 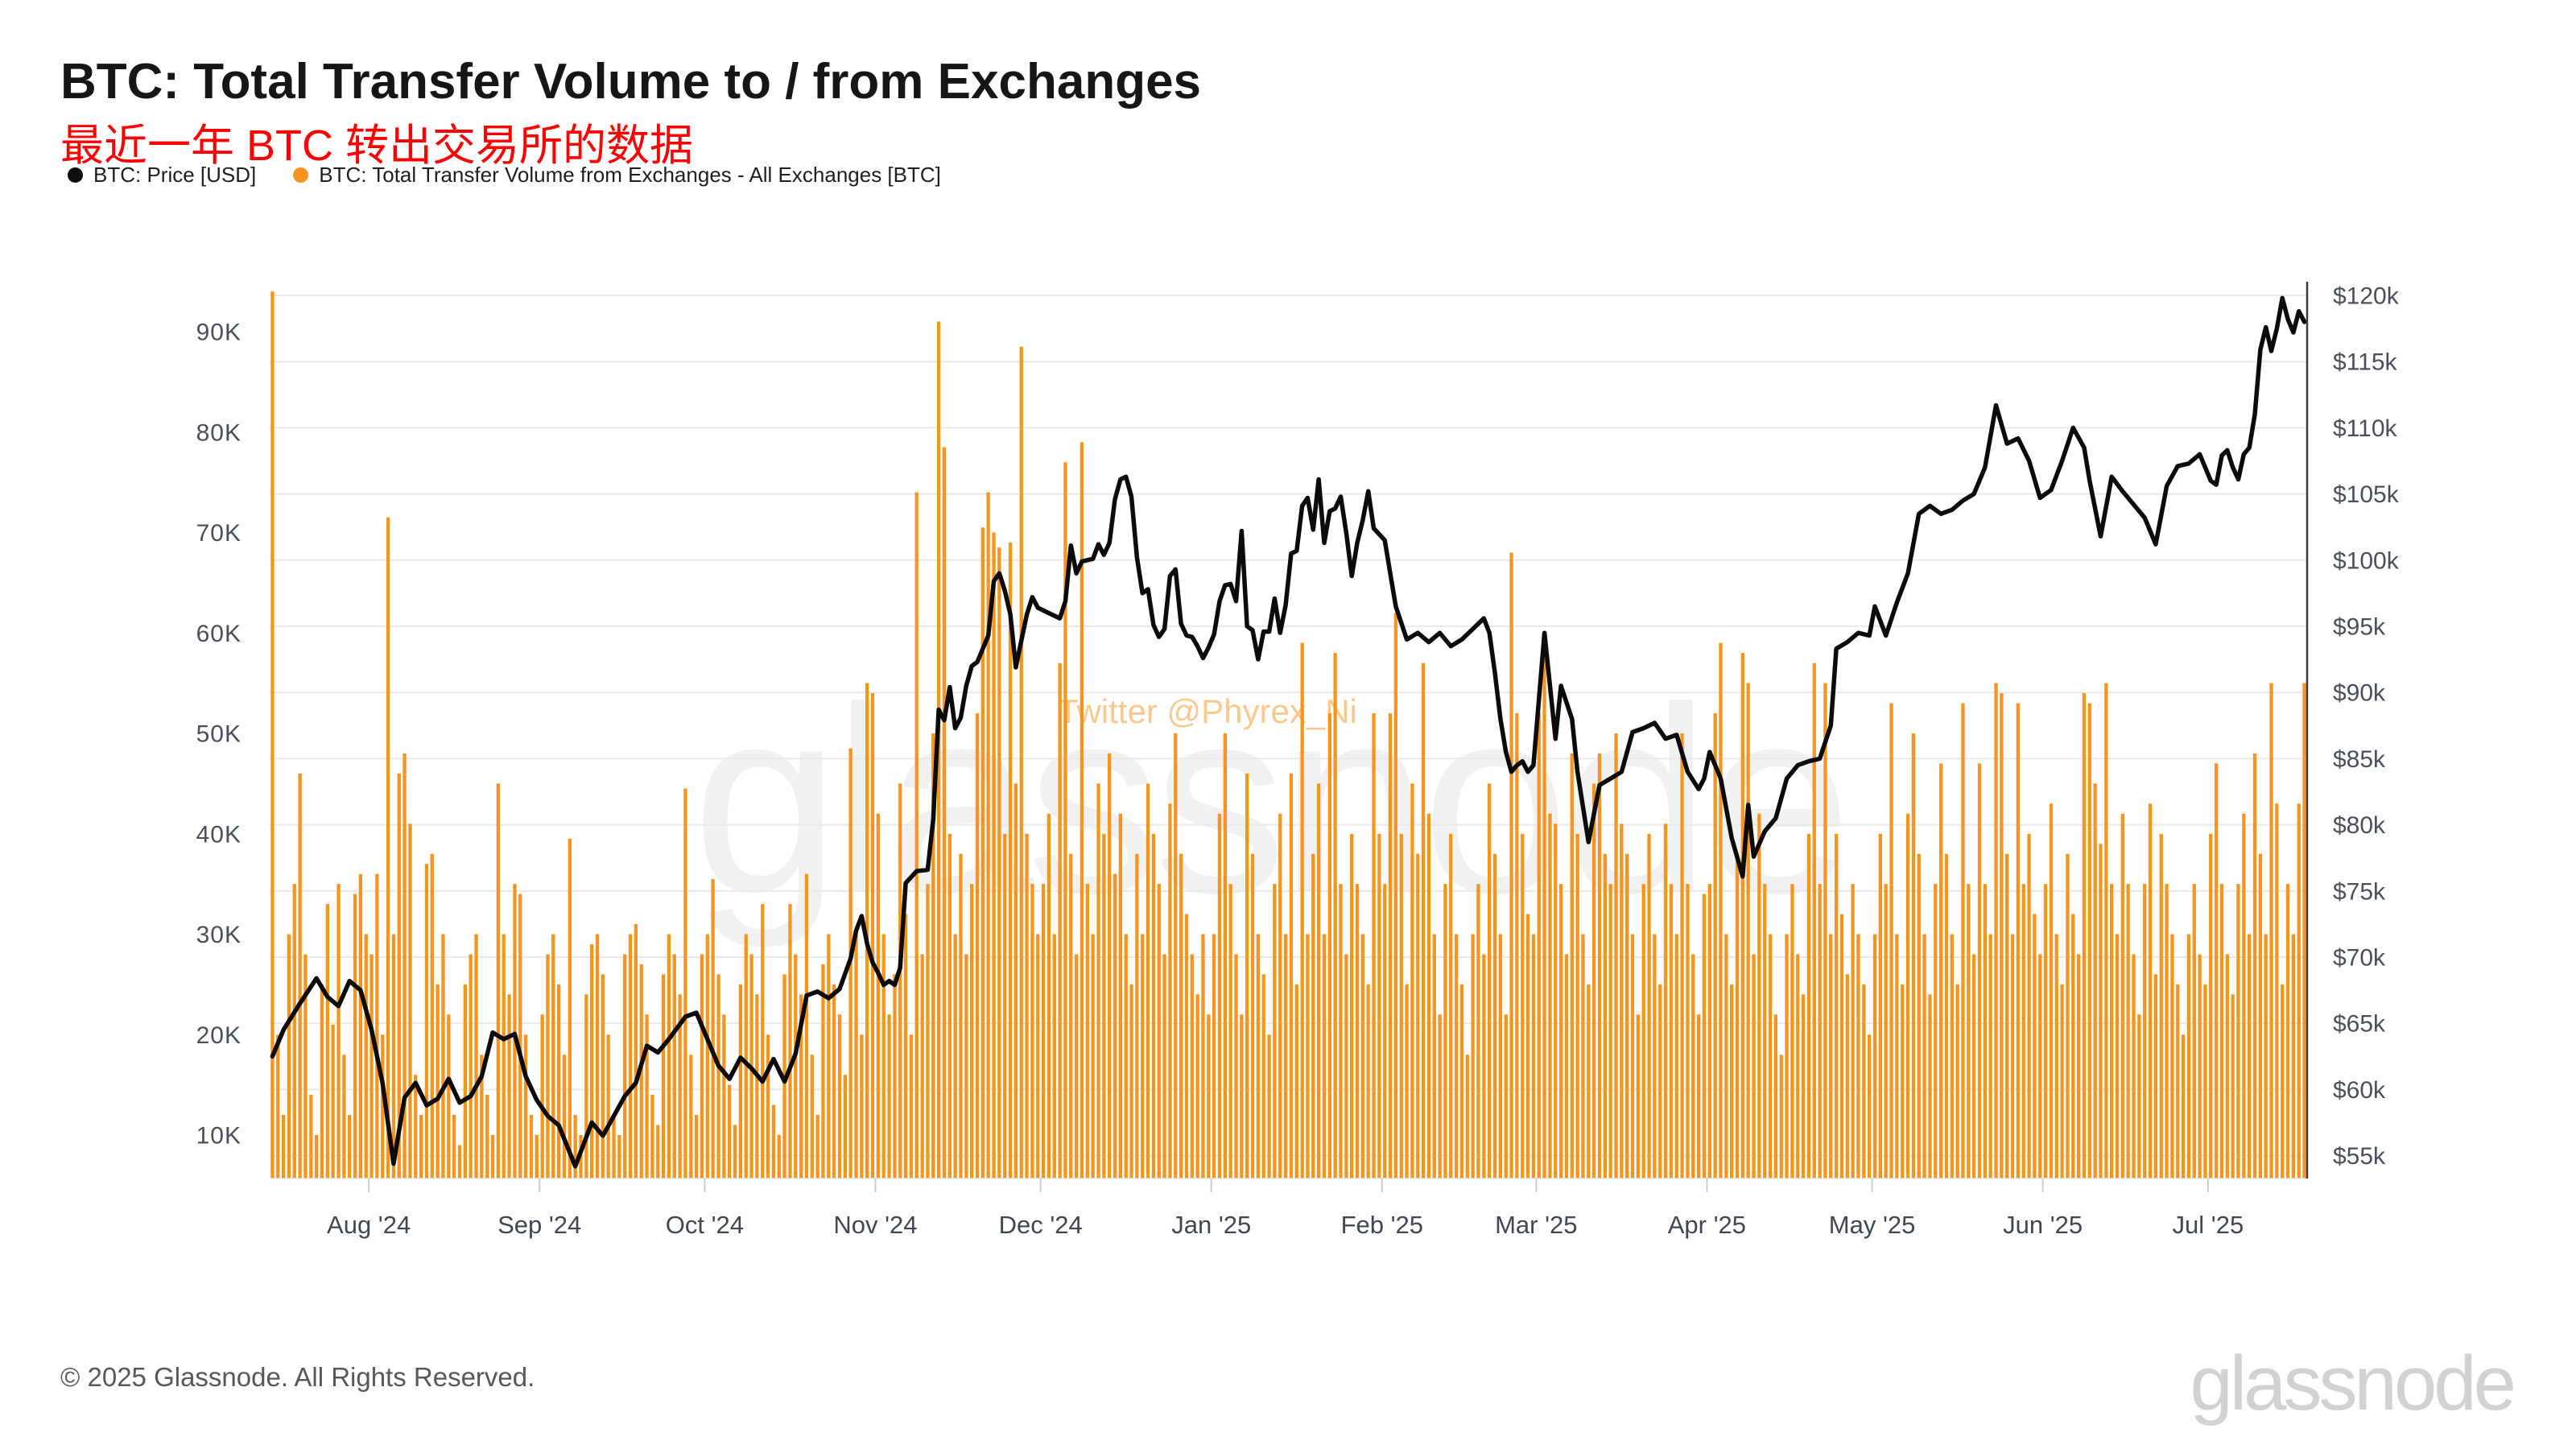 I want to click on left-axis-tick-label: 10K, so click(x=219, y=1136).